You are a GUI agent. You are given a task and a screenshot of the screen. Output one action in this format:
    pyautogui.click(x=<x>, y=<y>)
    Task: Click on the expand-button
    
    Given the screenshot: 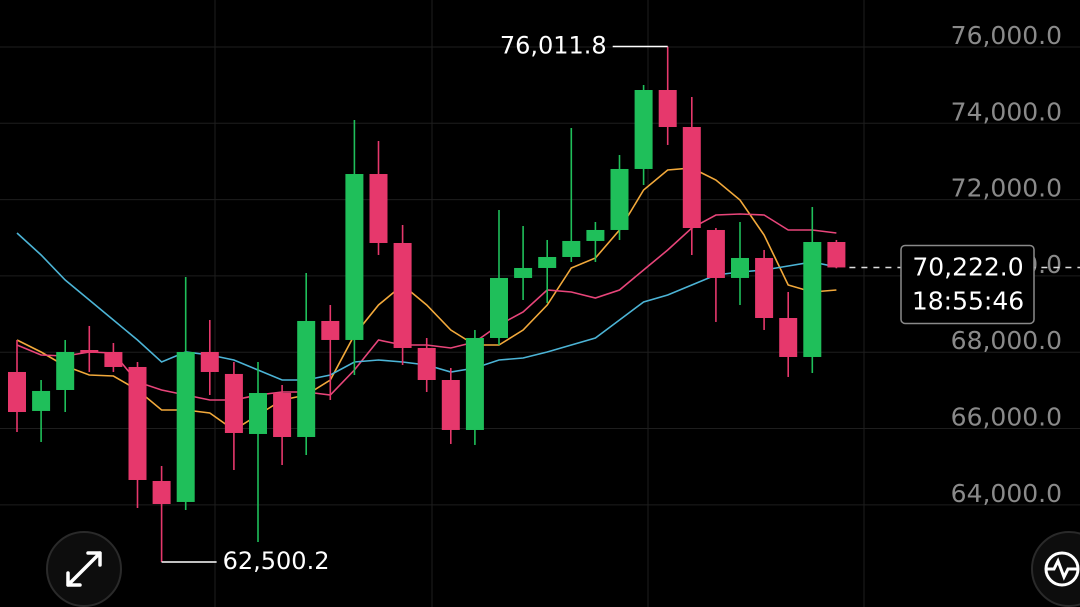 What is the action you would take?
    pyautogui.click(x=84, y=569)
    